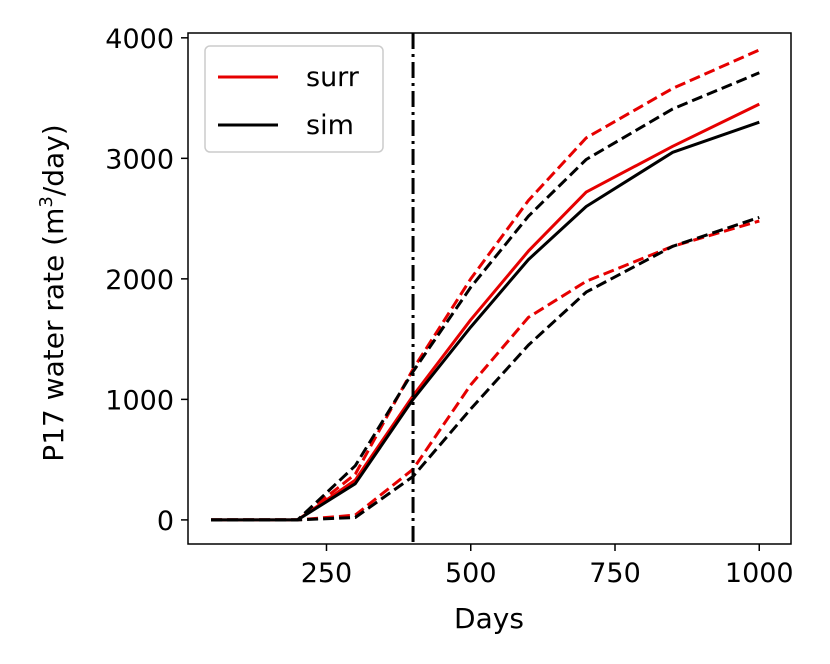  I want to click on y-tick-label: 4000, so click(139, 39).